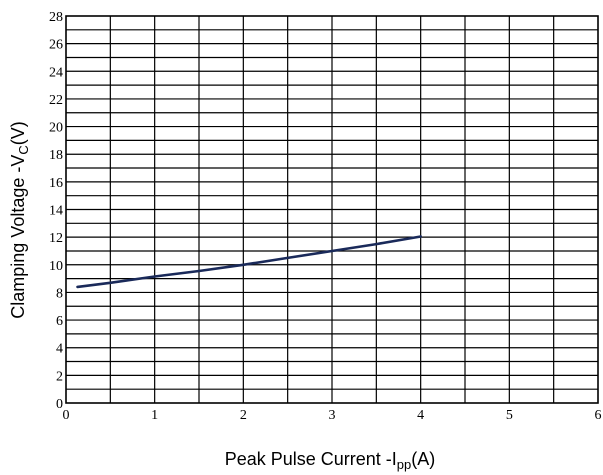 The image size is (603, 475). Describe the element at coordinates (56, 45) in the screenshot. I see `y-tick-label: 26` at that location.